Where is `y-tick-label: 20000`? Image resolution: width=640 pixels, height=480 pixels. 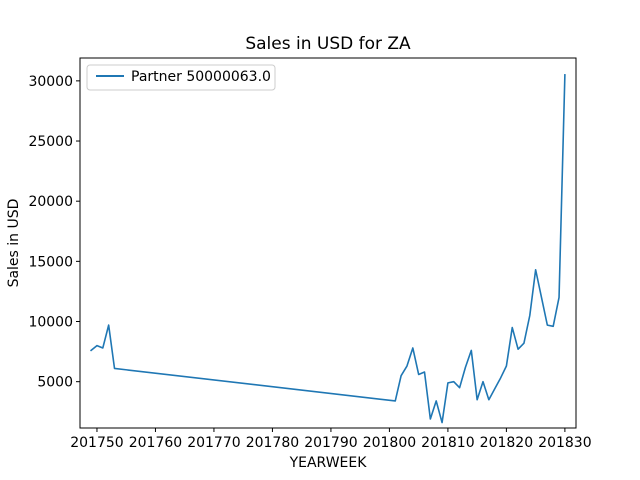 y-tick-label: 20000 is located at coordinates (50, 202).